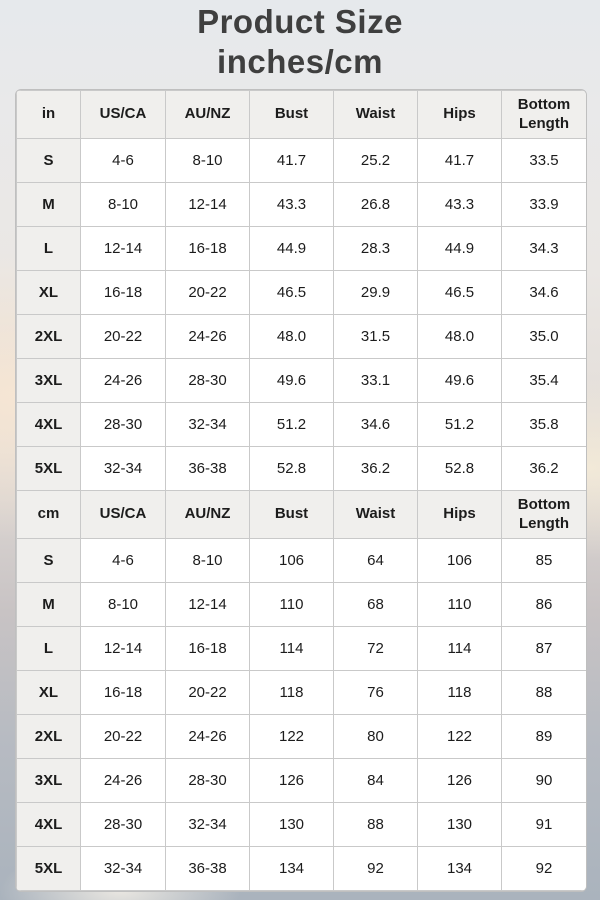 This screenshot has height=900, width=600. What do you see at coordinates (48, 114) in the screenshot?
I see `unit-header-cell: in` at bounding box center [48, 114].